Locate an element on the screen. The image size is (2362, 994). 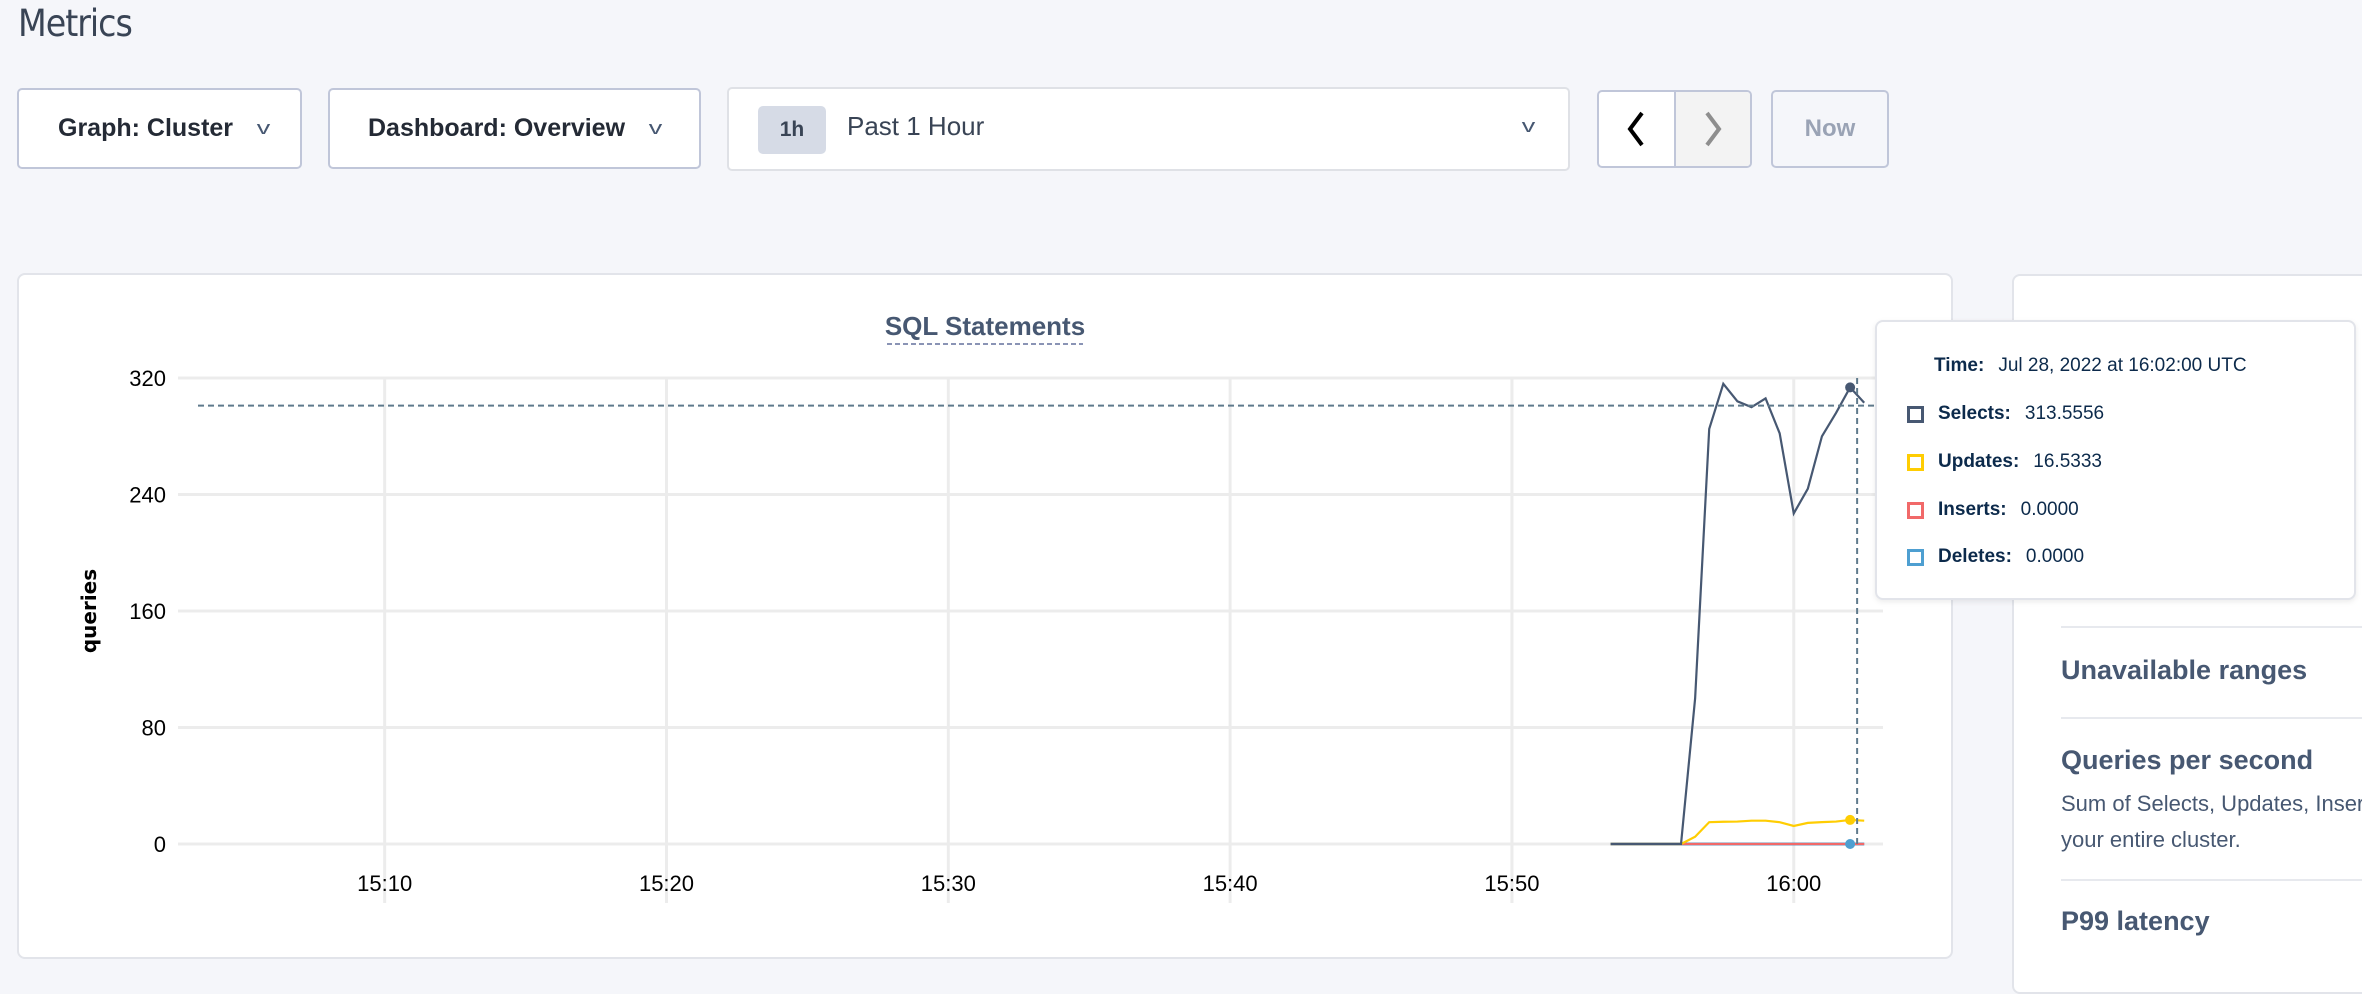
hover-point-updates is located at coordinates (1850, 819).